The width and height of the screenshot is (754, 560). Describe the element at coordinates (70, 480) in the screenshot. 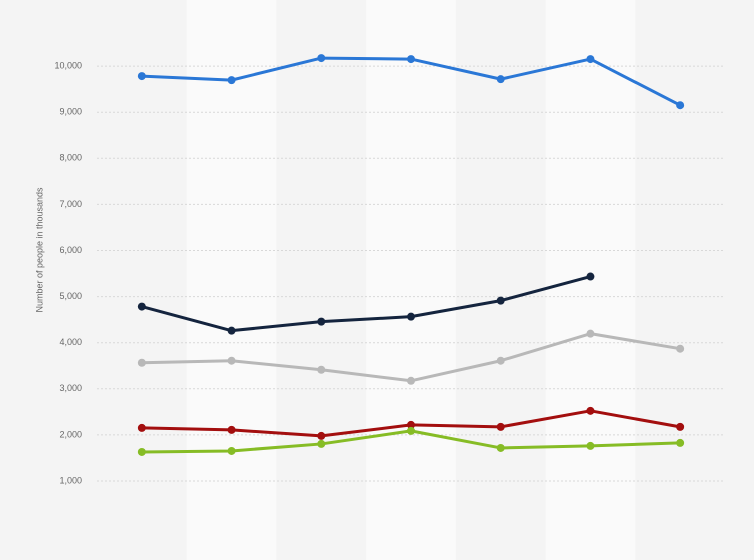

I see `y-tick-label: 1,000` at that location.